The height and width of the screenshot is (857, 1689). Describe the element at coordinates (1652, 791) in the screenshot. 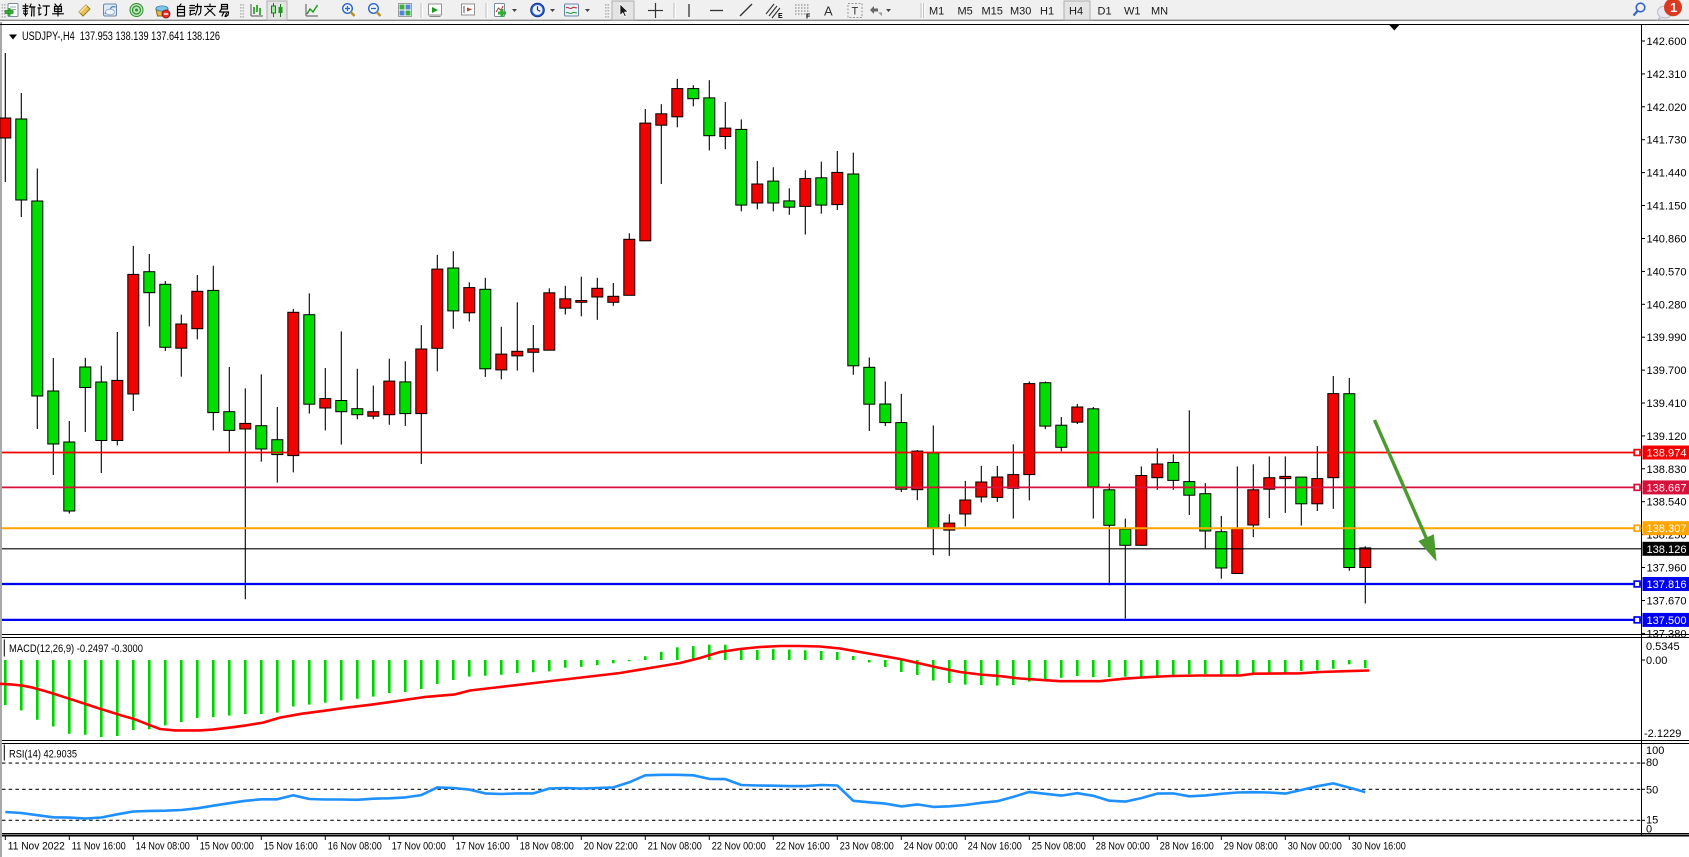

I see `svg-text: 50` at that location.